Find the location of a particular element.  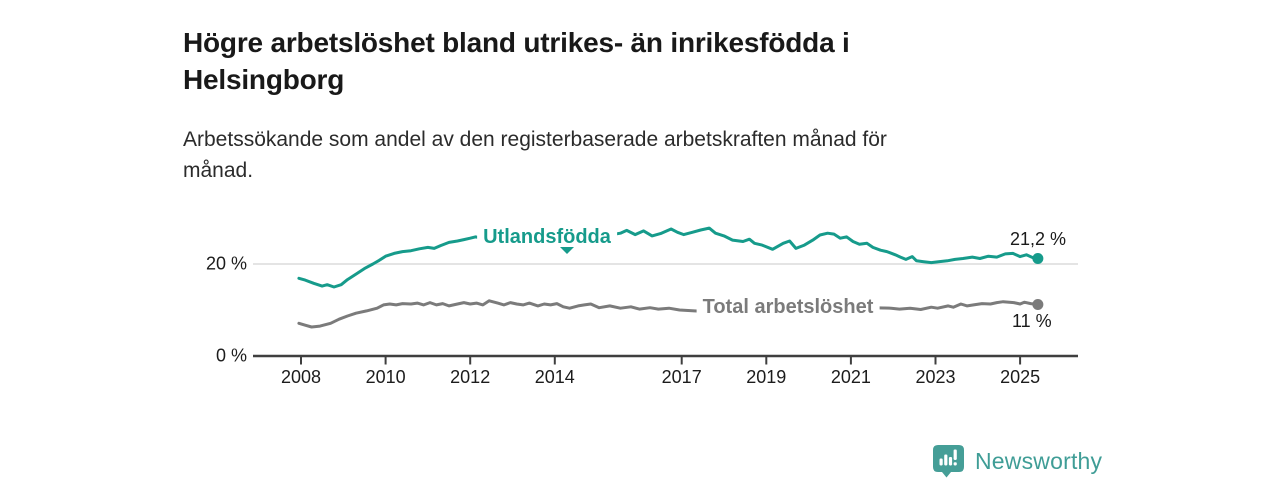

newsworthy-logo-text: Newsworthy is located at coordinates (1039, 461).